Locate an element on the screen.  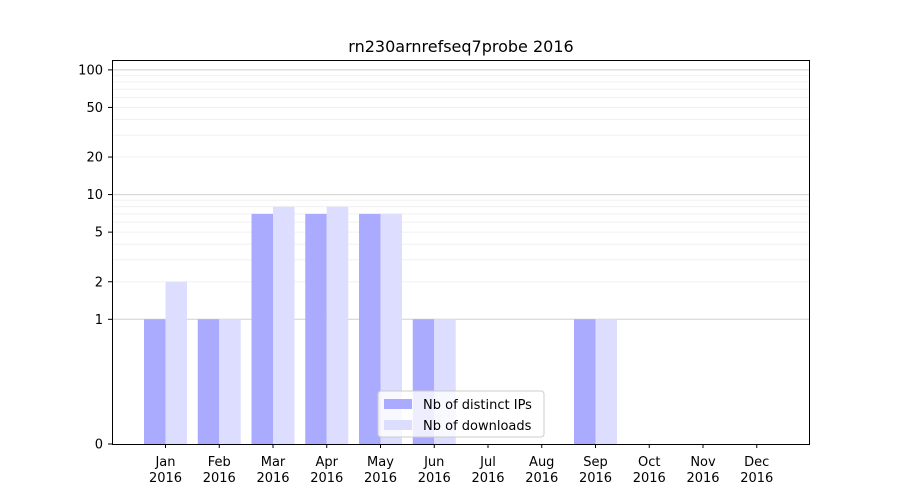
chart-title: rn230arnrefseq7probe 2016 is located at coordinates (460, 46).